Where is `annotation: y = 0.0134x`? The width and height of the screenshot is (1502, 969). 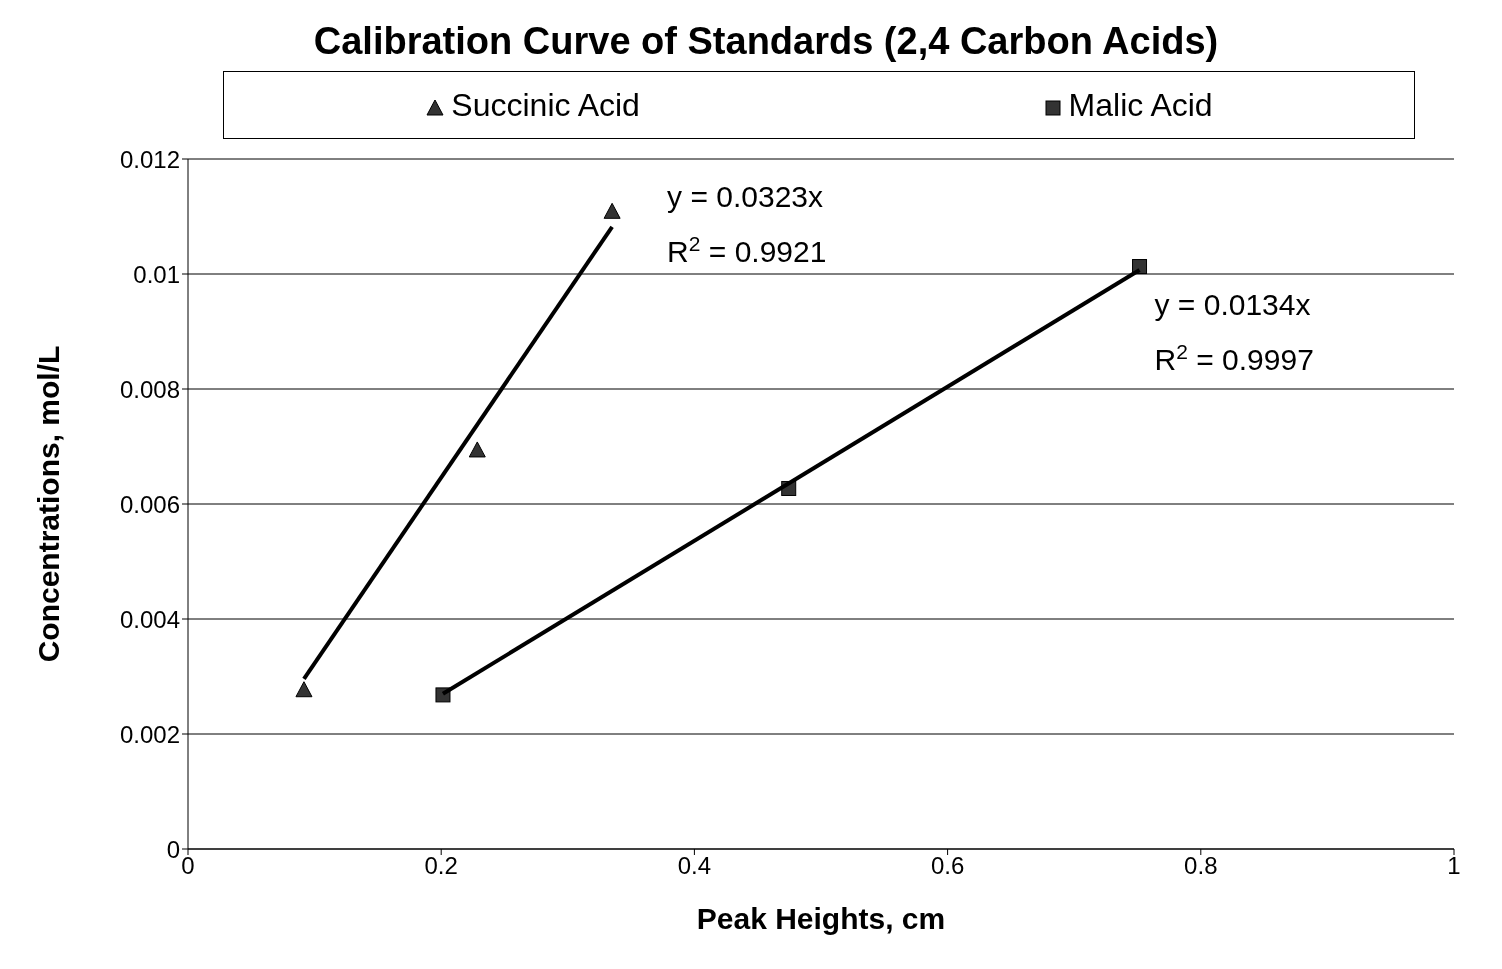 annotation: y = 0.0134x is located at coordinates (1232, 304).